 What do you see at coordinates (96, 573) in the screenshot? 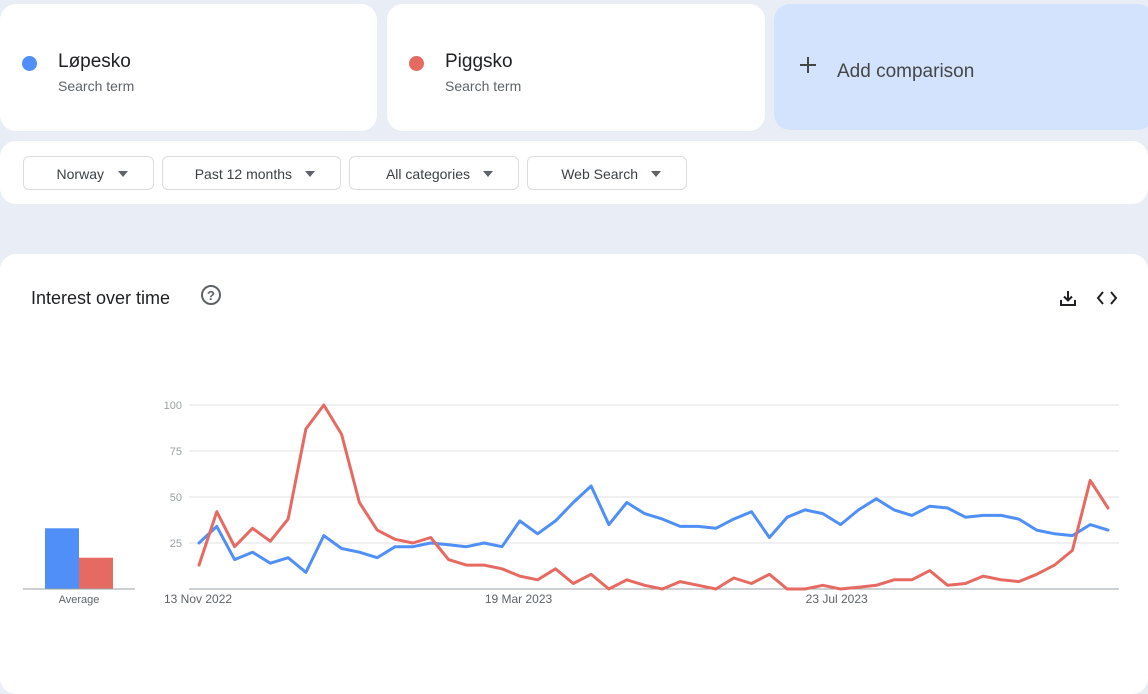
I see `average-bar-piggsko` at bounding box center [96, 573].